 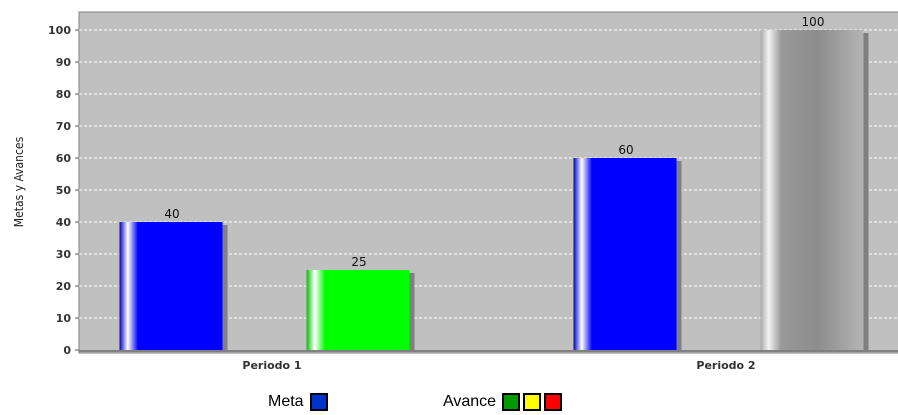 I want to click on y-tick-label: 30, so click(x=64, y=254).